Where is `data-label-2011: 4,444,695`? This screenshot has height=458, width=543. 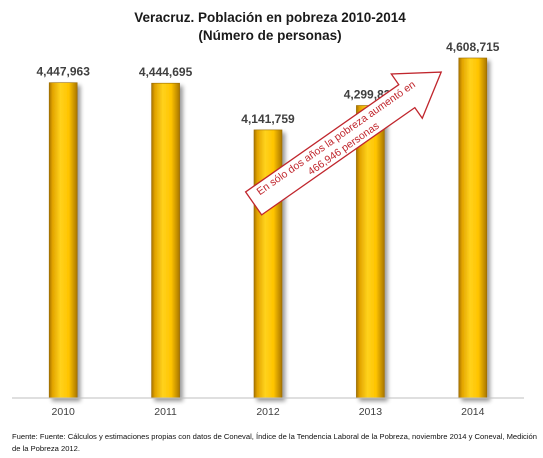
data-label-2011: 4,444,695 is located at coordinates (166, 72).